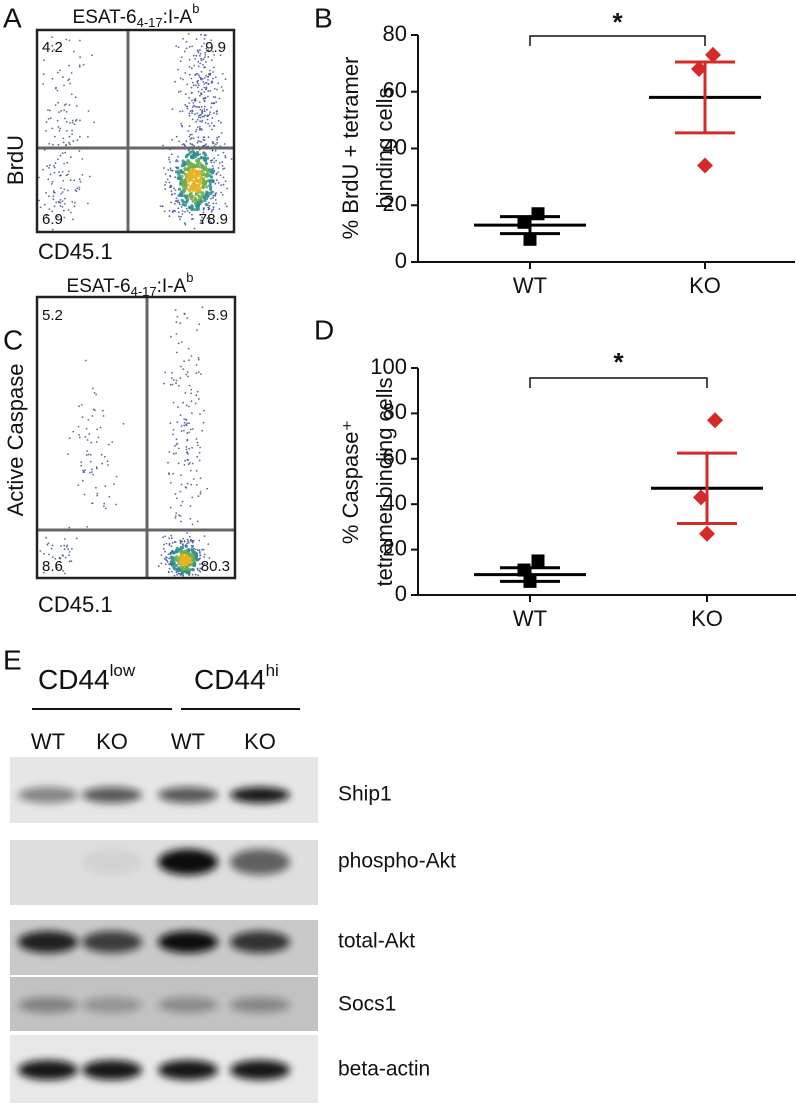  What do you see at coordinates (75, 604) in the screenshot?
I see `x-axis-label: CD45.1` at bounding box center [75, 604].